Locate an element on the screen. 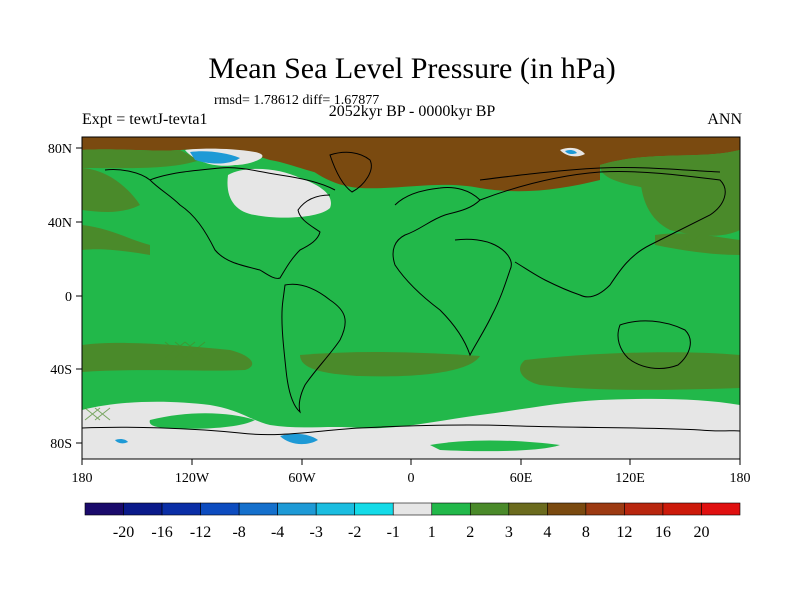 This screenshot has height=600, width=800. colorbar-label: -20 is located at coordinates (123, 532).